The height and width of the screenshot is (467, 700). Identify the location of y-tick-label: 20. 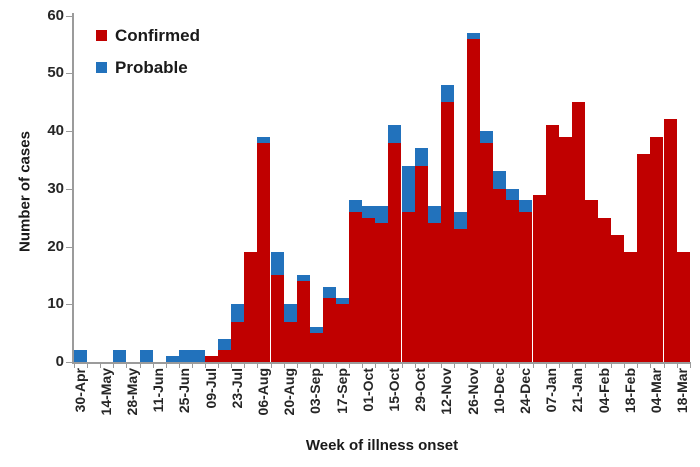
(55, 246).